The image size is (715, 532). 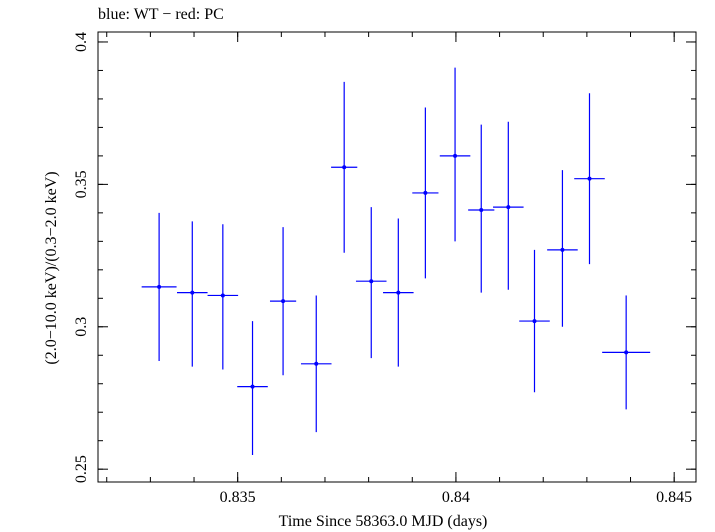 What do you see at coordinates (674, 497) in the screenshot?
I see `x-tick-label: 0.845` at bounding box center [674, 497].